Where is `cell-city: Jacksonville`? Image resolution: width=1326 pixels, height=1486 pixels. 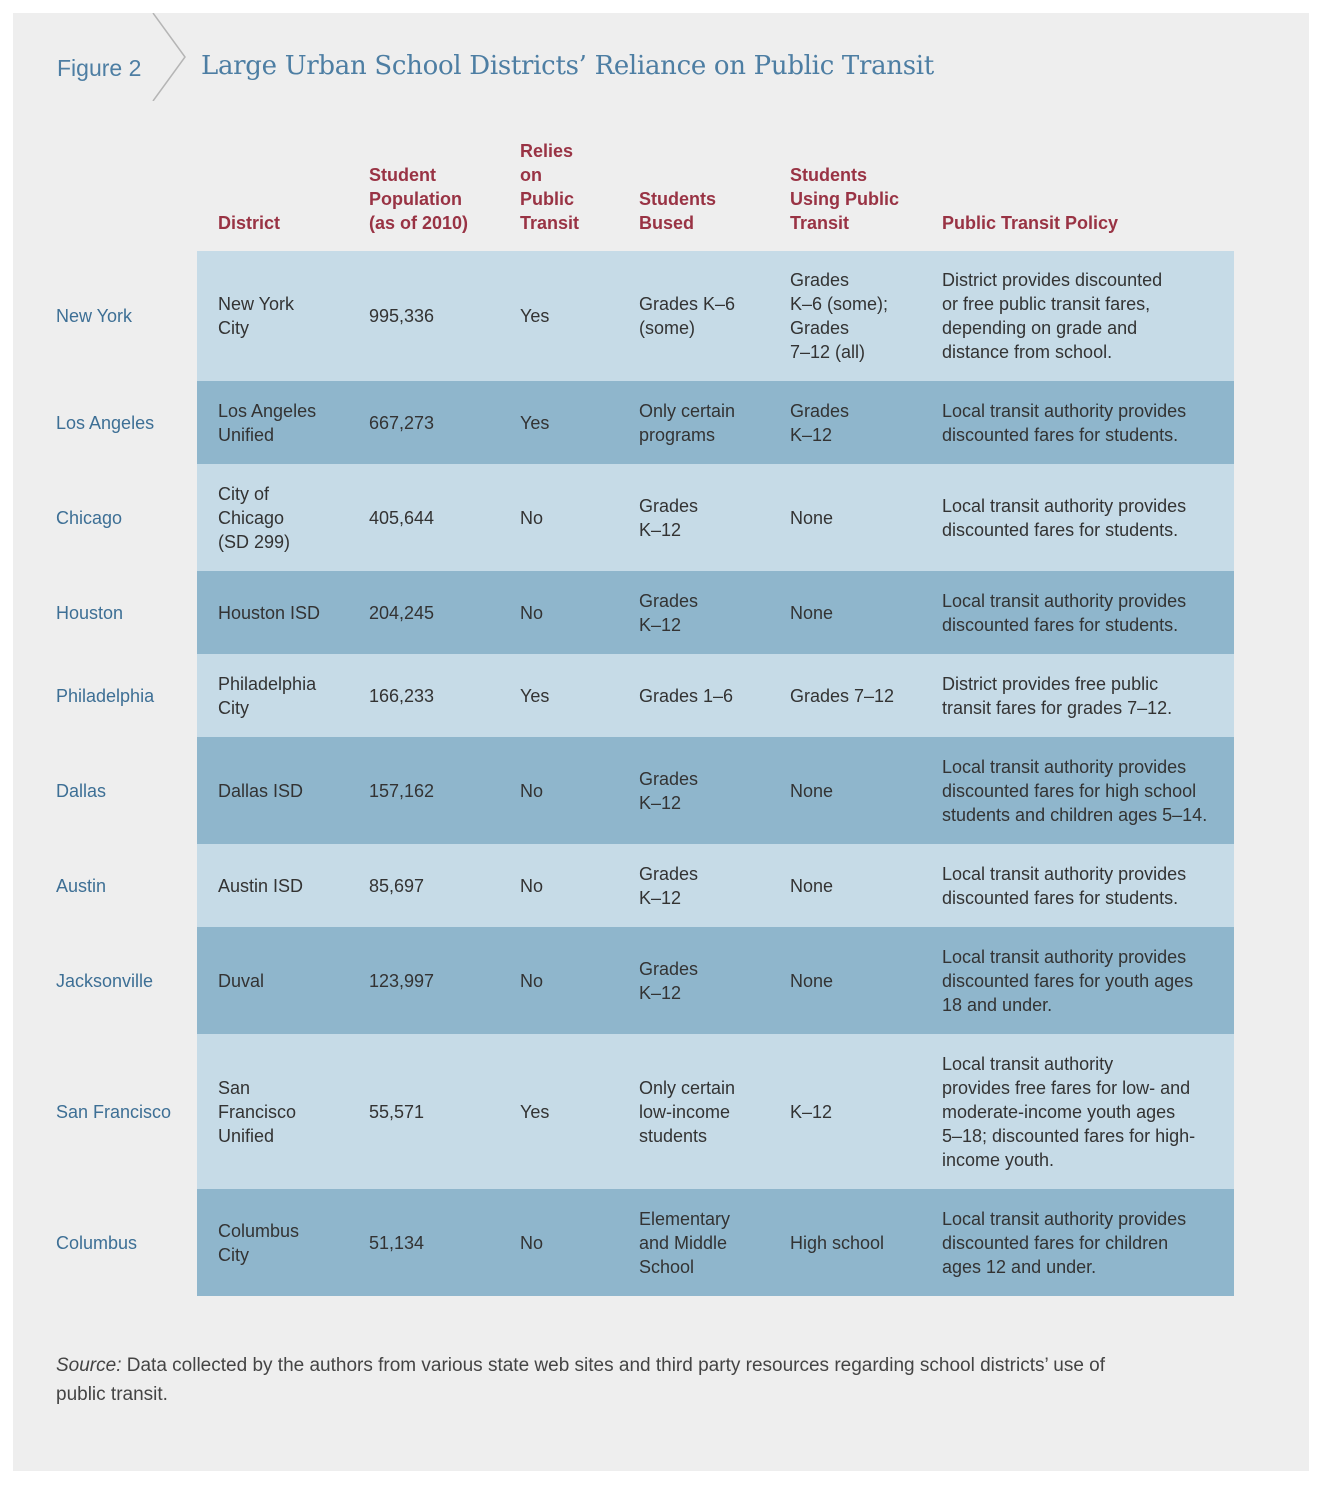 cell-city: Jacksonville is located at coordinates (105, 980).